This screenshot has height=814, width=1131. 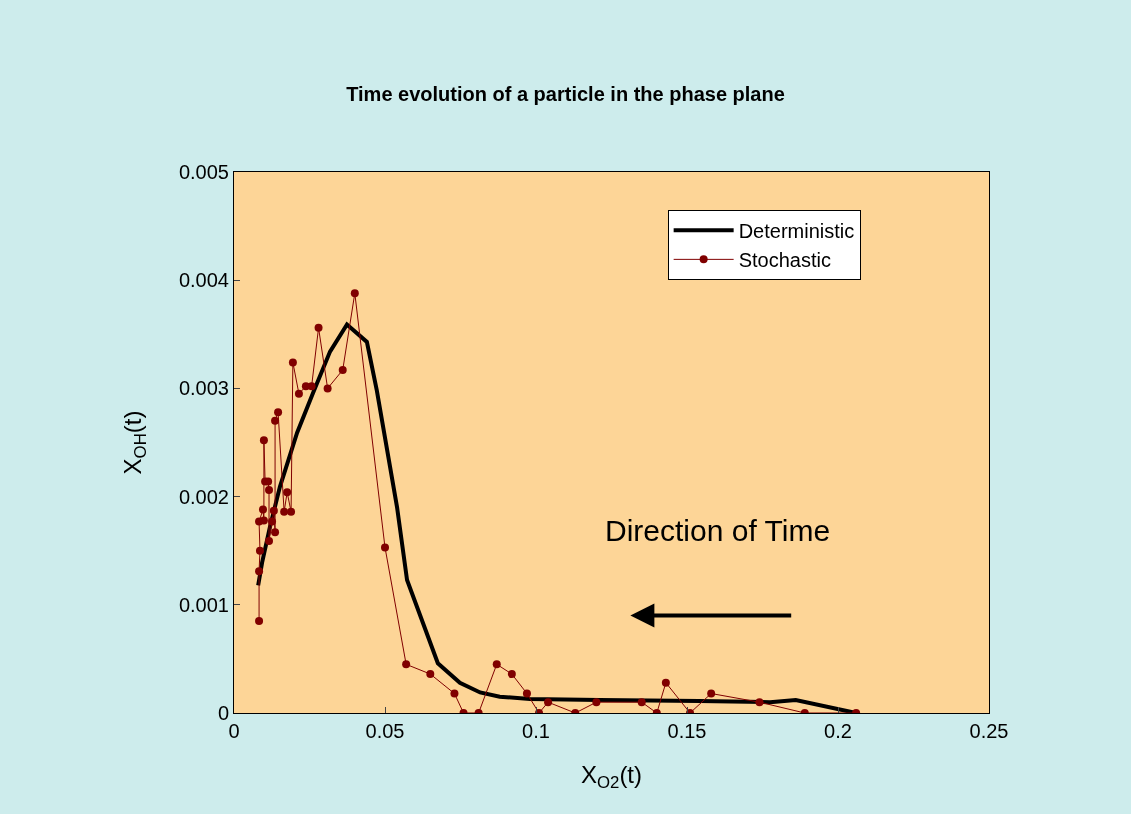 I want to click on y-tick-label: 0.005, so click(x=203, y=172).